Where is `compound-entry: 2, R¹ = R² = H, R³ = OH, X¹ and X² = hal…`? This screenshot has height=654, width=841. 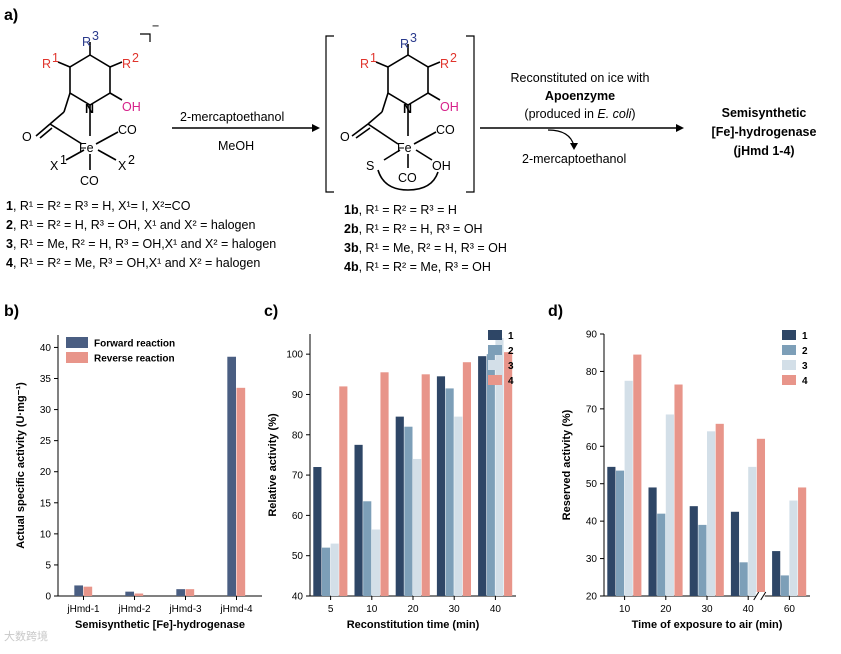
compound-entry: 2, R¹ = R² = H, R³ = OH, X¹ and X² = hal… is located at coordinates (130, 225).